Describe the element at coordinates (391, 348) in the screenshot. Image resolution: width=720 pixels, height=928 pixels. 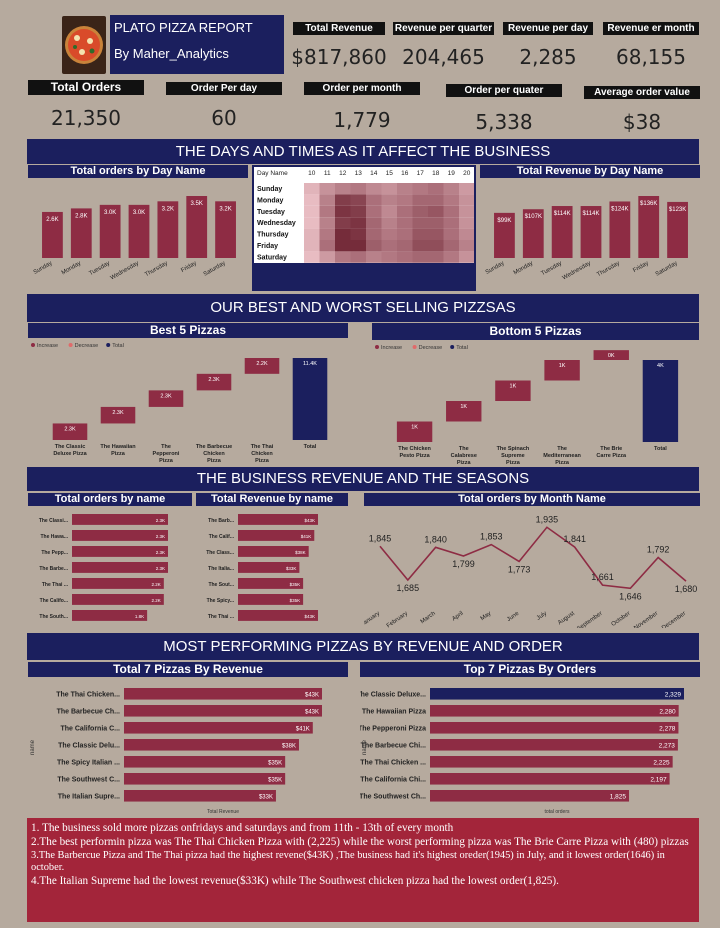
I see `bottom5-legend-label: Increase` at that location.